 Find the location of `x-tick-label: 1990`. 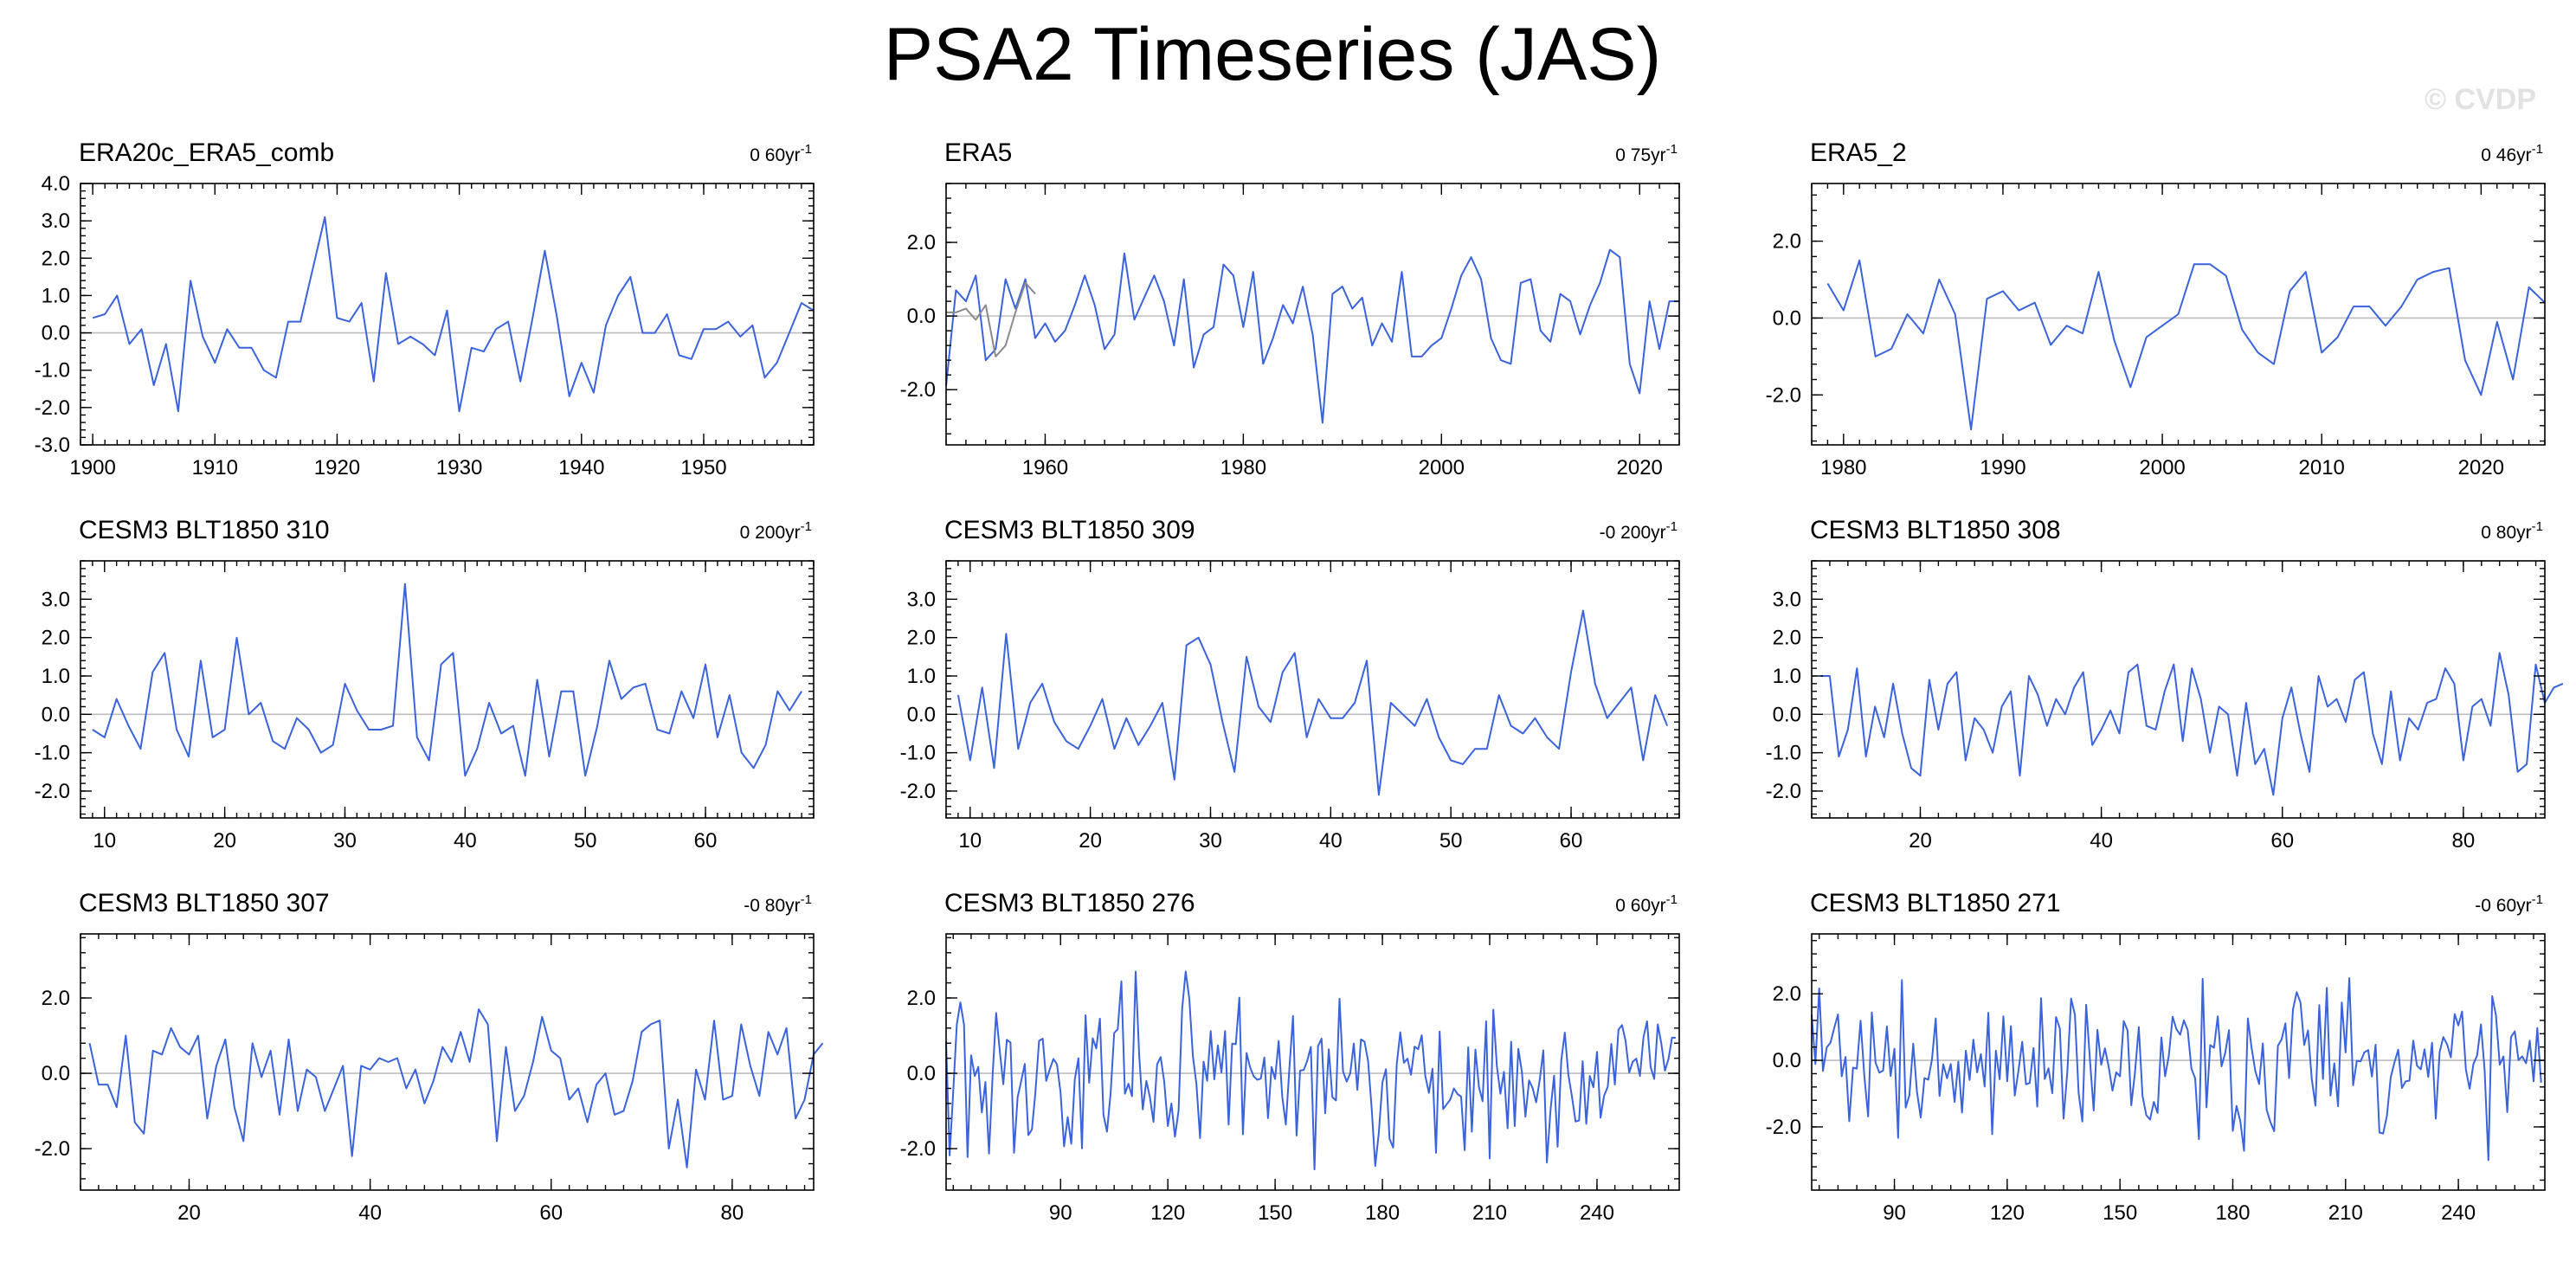

x-tick-label: 1990 is located at coordinates (2002, 468).